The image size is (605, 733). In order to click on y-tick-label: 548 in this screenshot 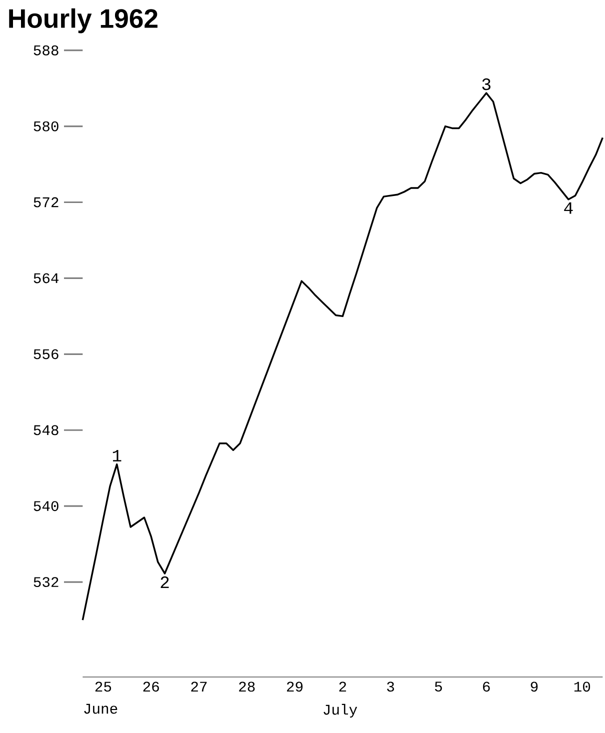, I will do `click(46, 430)`.